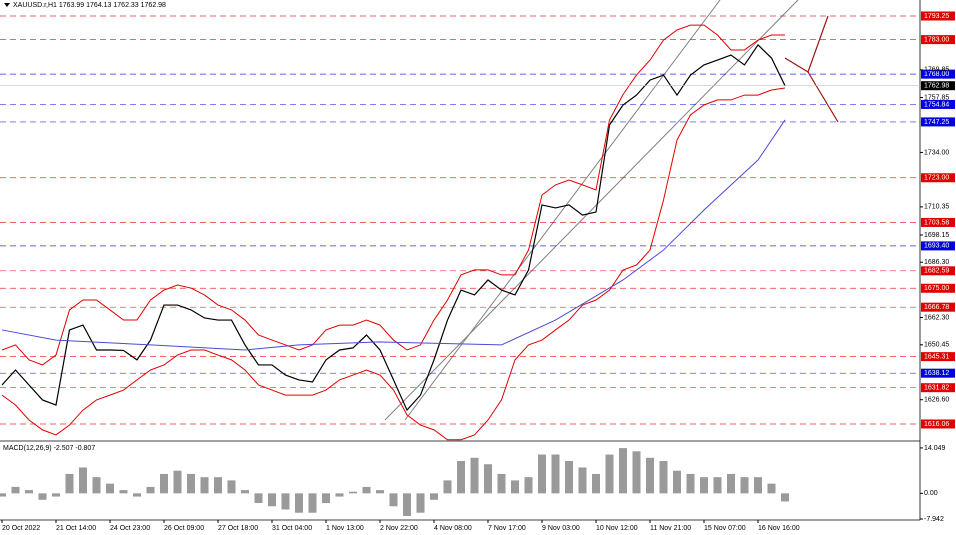 Image resolution: width=956 pixels, height=535 pixels. I want to click on forecast-arrow, so click(823, 97).